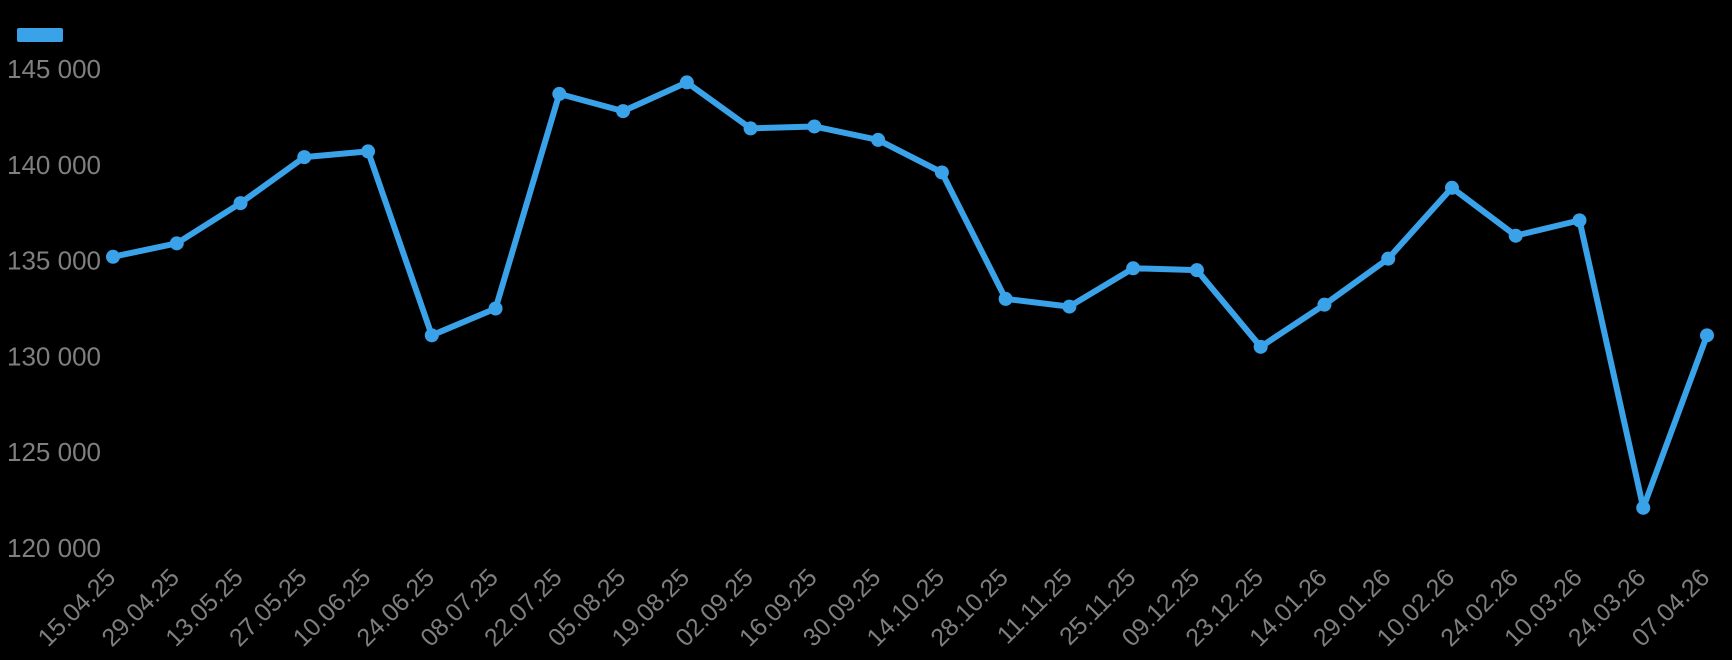 The height and width of the screenshot is (660, 1732). Describe the element at coordinates (54, 165) in the screenshot. I see `y-axis-label: 140 000` at that location.